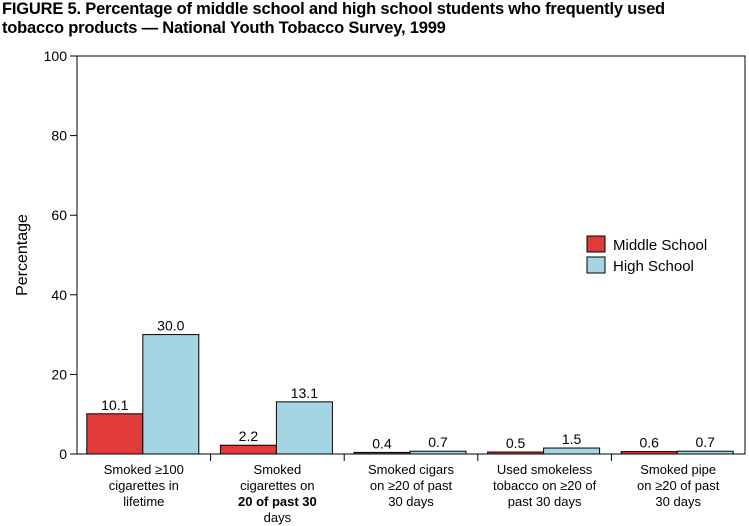 This screenshot has width=749, height=526. What do you see at coordinates (277, 501) in the screenshot?
I see `x-tick-label-line: 20 of past 30` at bounding box center [277, 501].